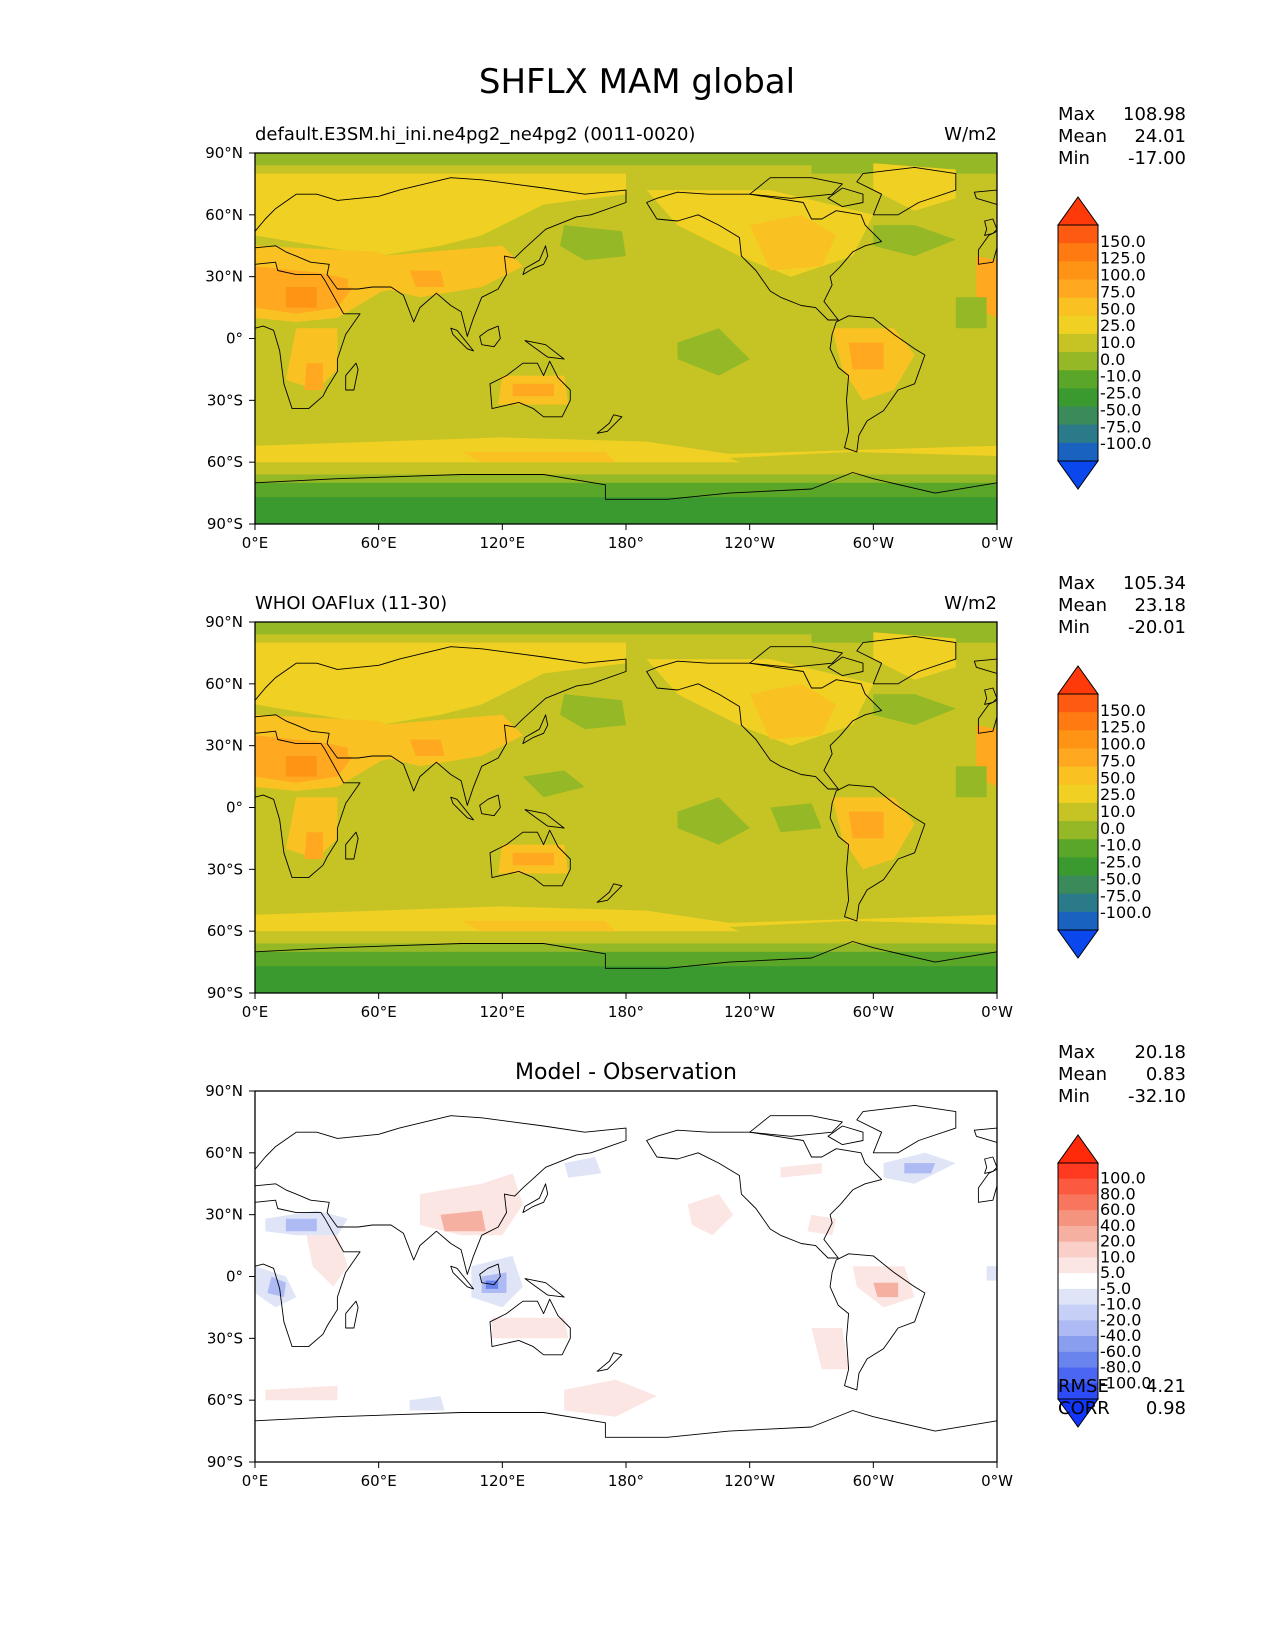 The height and width of the screenshot is (1650, 1275). Describe the element at coordinates (224, 1153) in the screenshot. I see `lat-tick-label: 60°N` at that location.